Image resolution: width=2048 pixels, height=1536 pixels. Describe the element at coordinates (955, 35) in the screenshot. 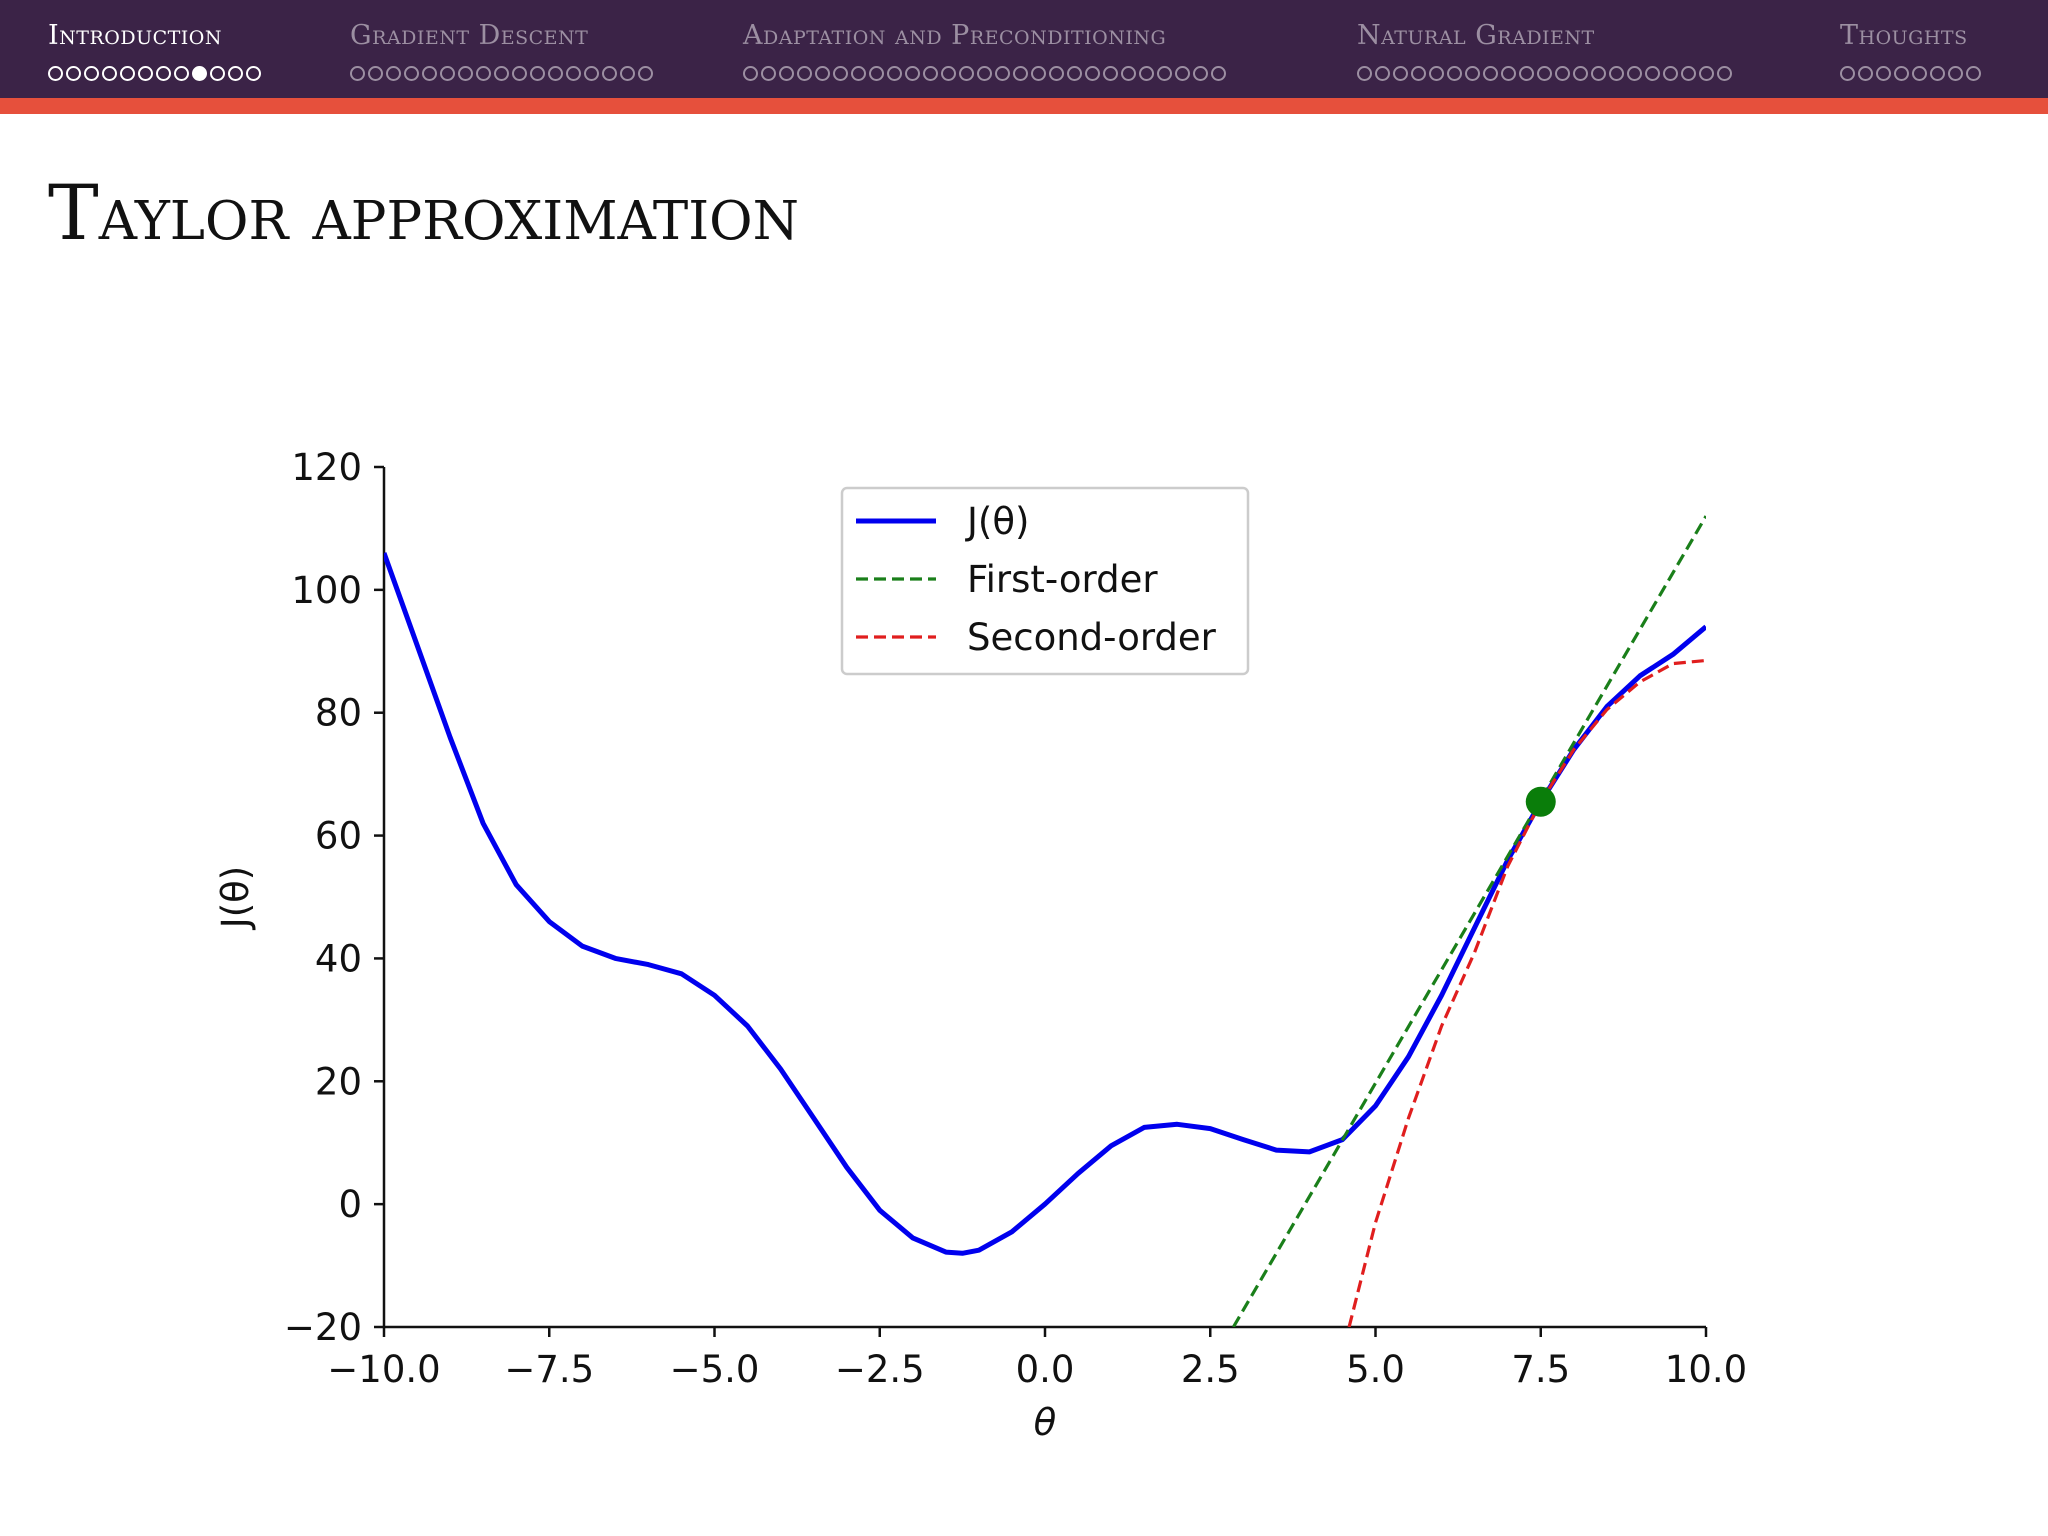

I see `nav-section-title: Adaptation and Preconditioning` at that location.